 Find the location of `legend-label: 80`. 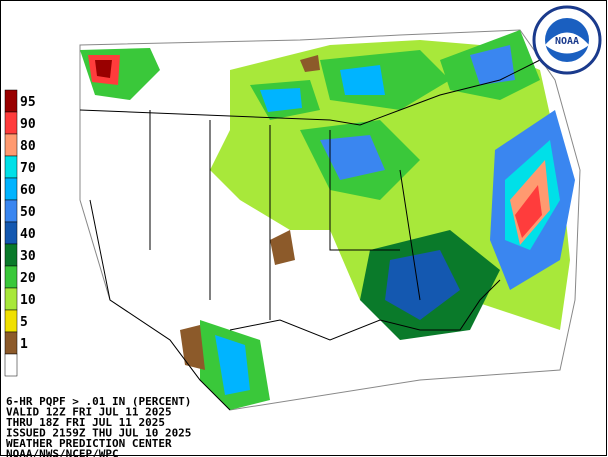

legend-label: 80 is located at coordinates (28, 146).